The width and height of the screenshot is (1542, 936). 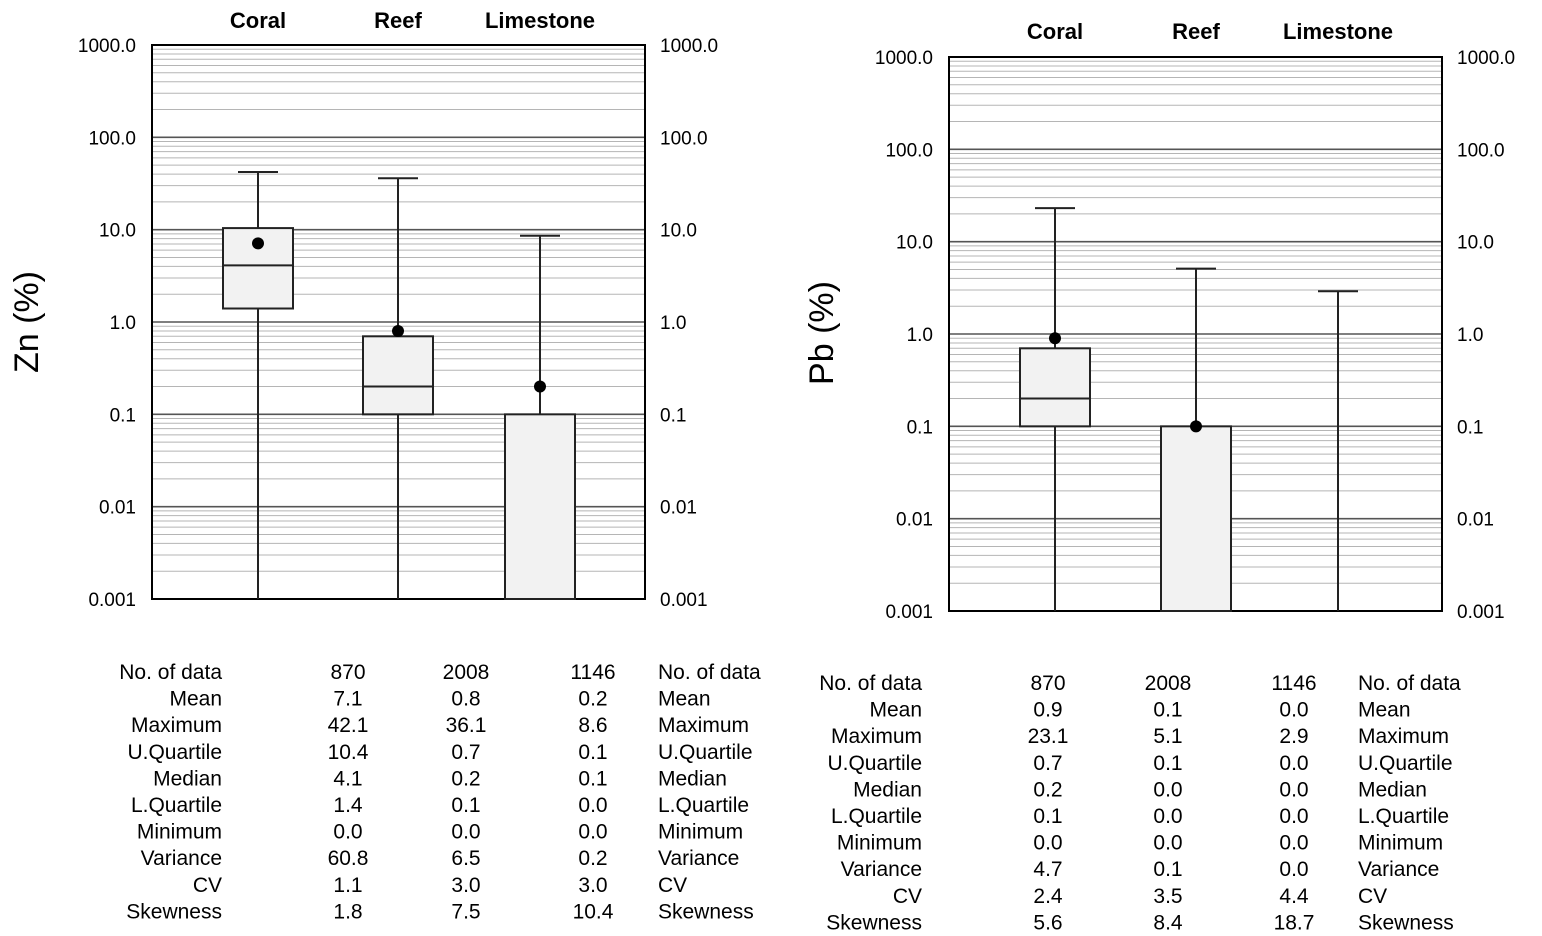 I want to click on stat-value: 1.4, so click(x=348, y=805).